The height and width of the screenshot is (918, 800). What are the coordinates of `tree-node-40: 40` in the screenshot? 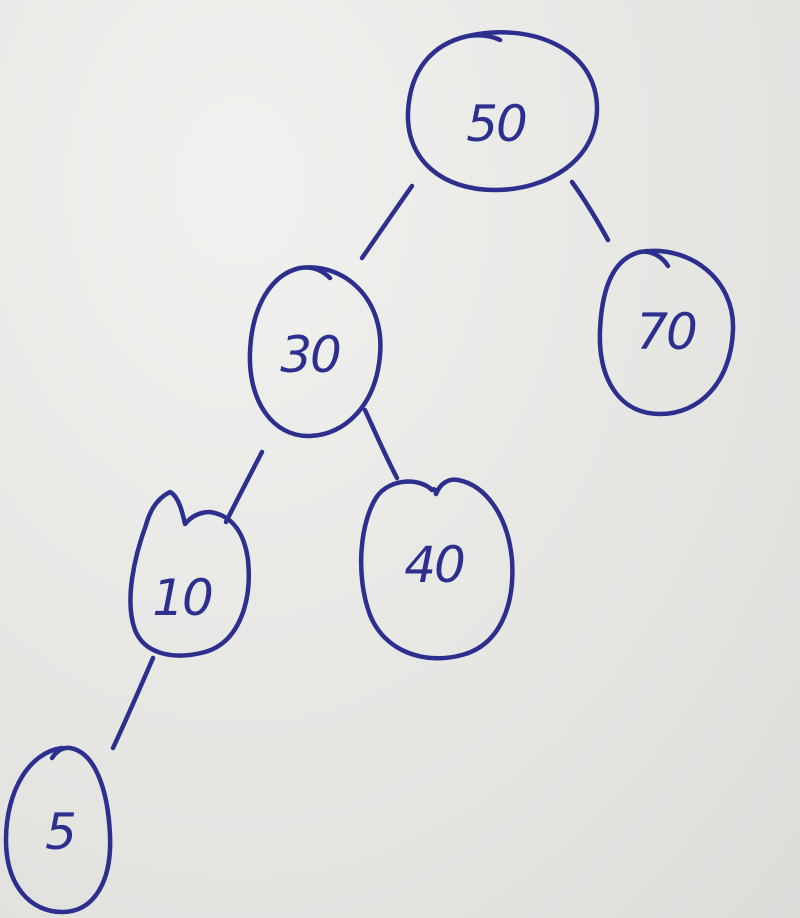 It's located at (436, 569).